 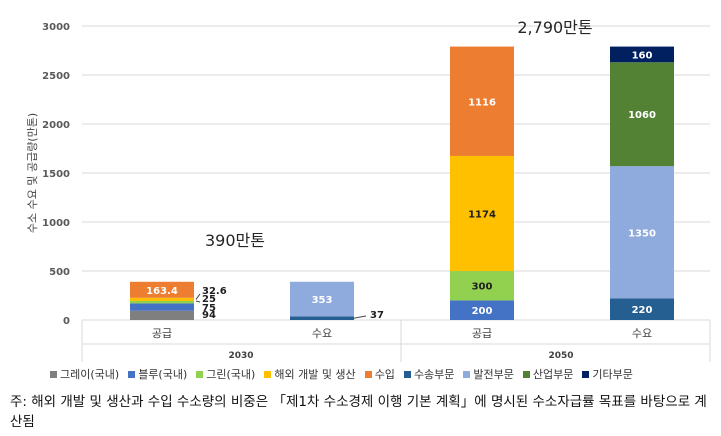 What do you see at coordinates (209, 315) in the screenshot?
I see `data-label: 94` at bounding box center [209, 315].